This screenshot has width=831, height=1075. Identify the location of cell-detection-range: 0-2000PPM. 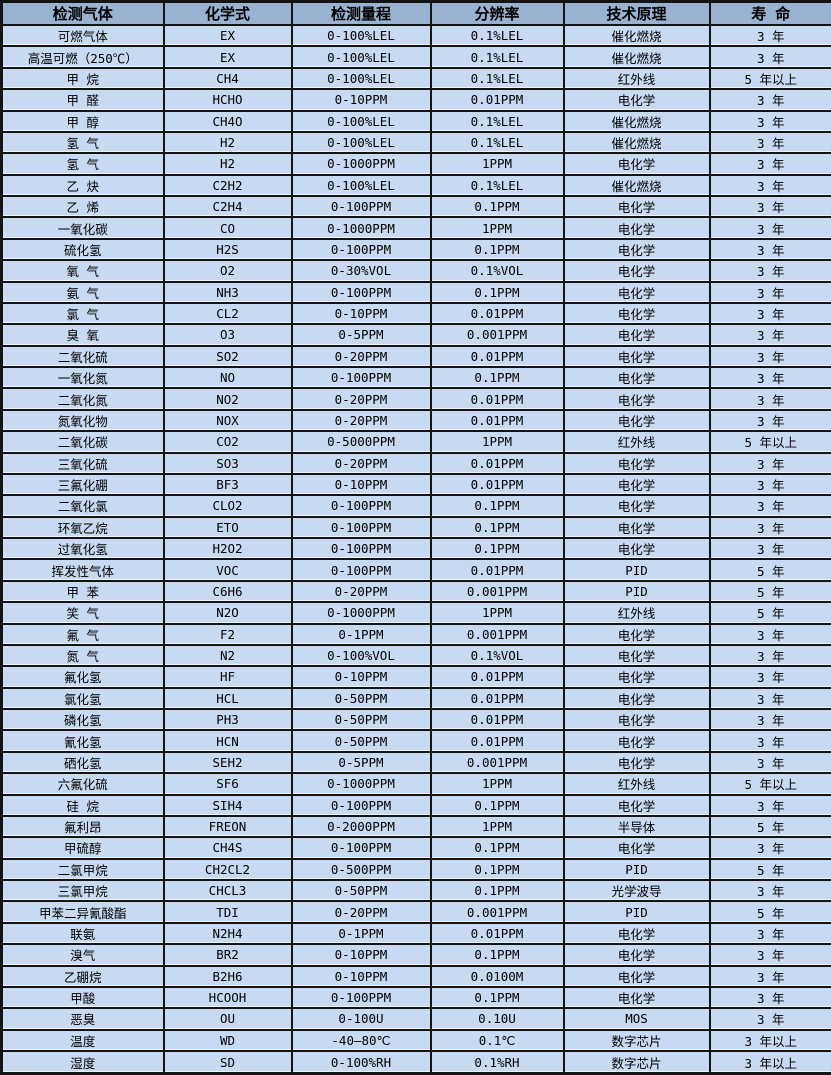
(361, 826).